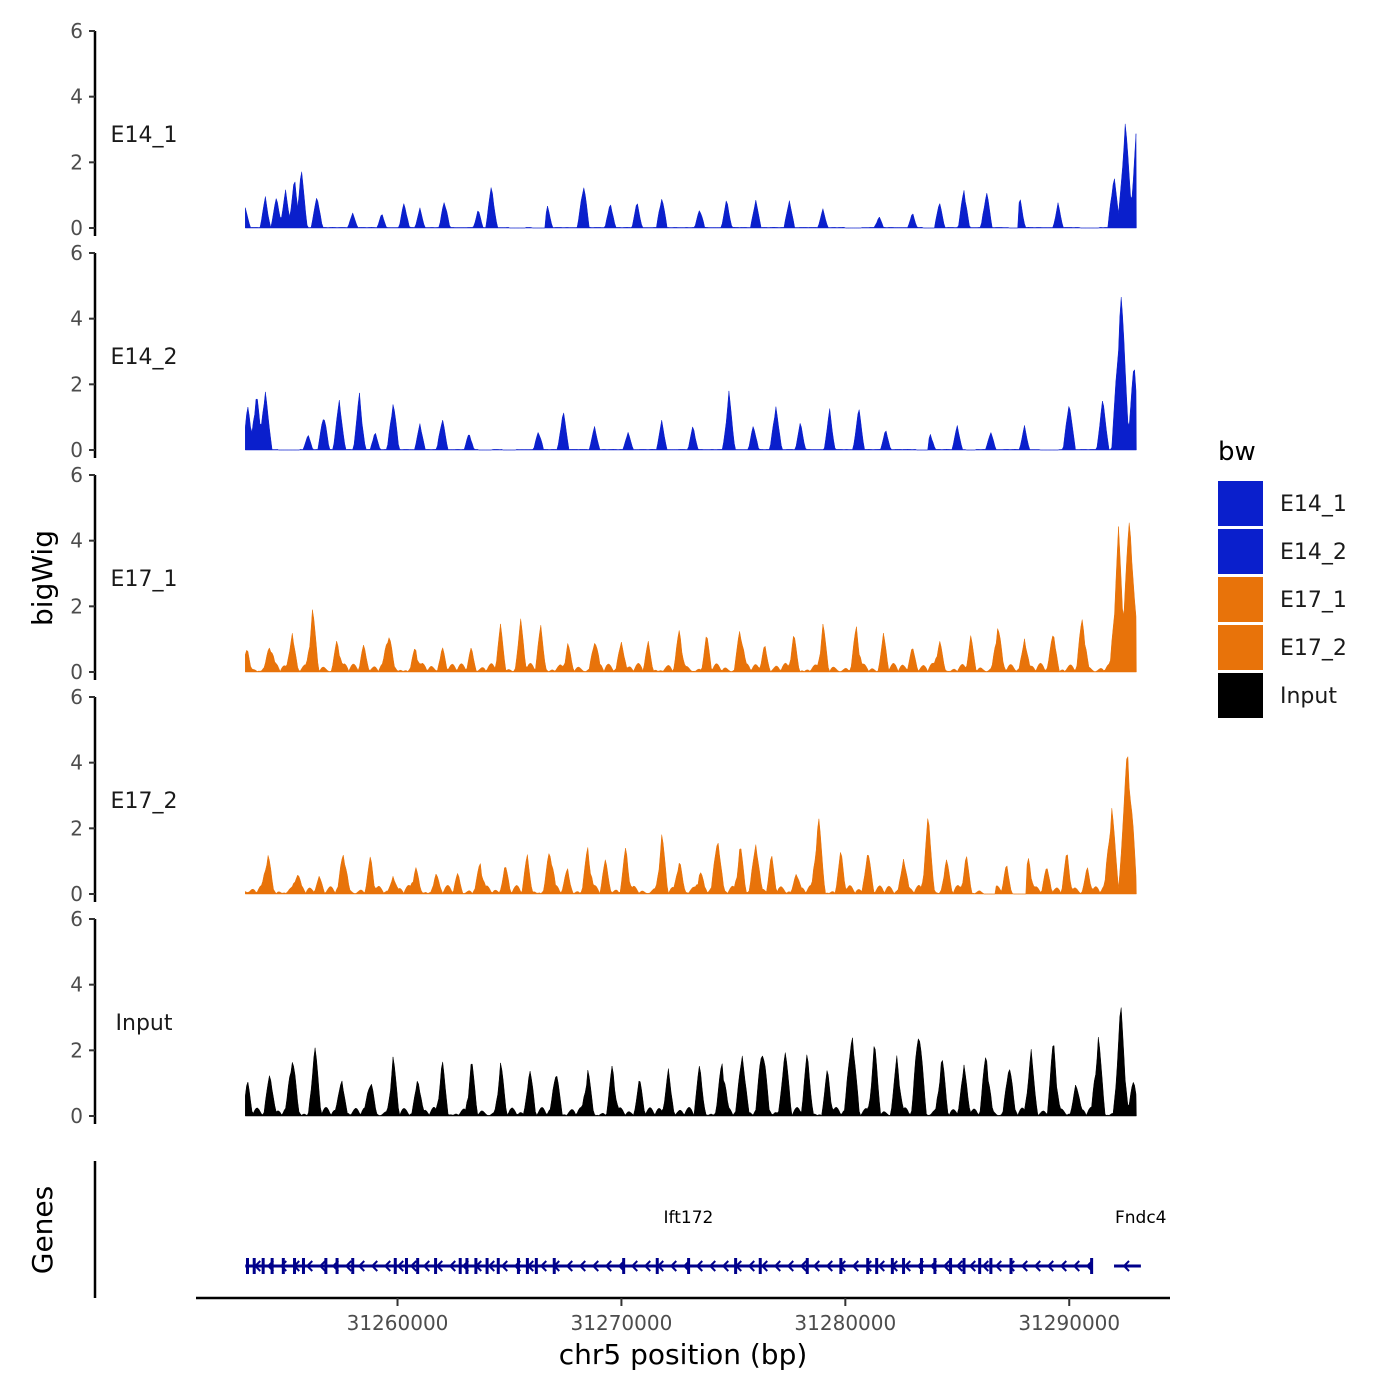  I want to click on track-label: E14_1, so click(144, 135).